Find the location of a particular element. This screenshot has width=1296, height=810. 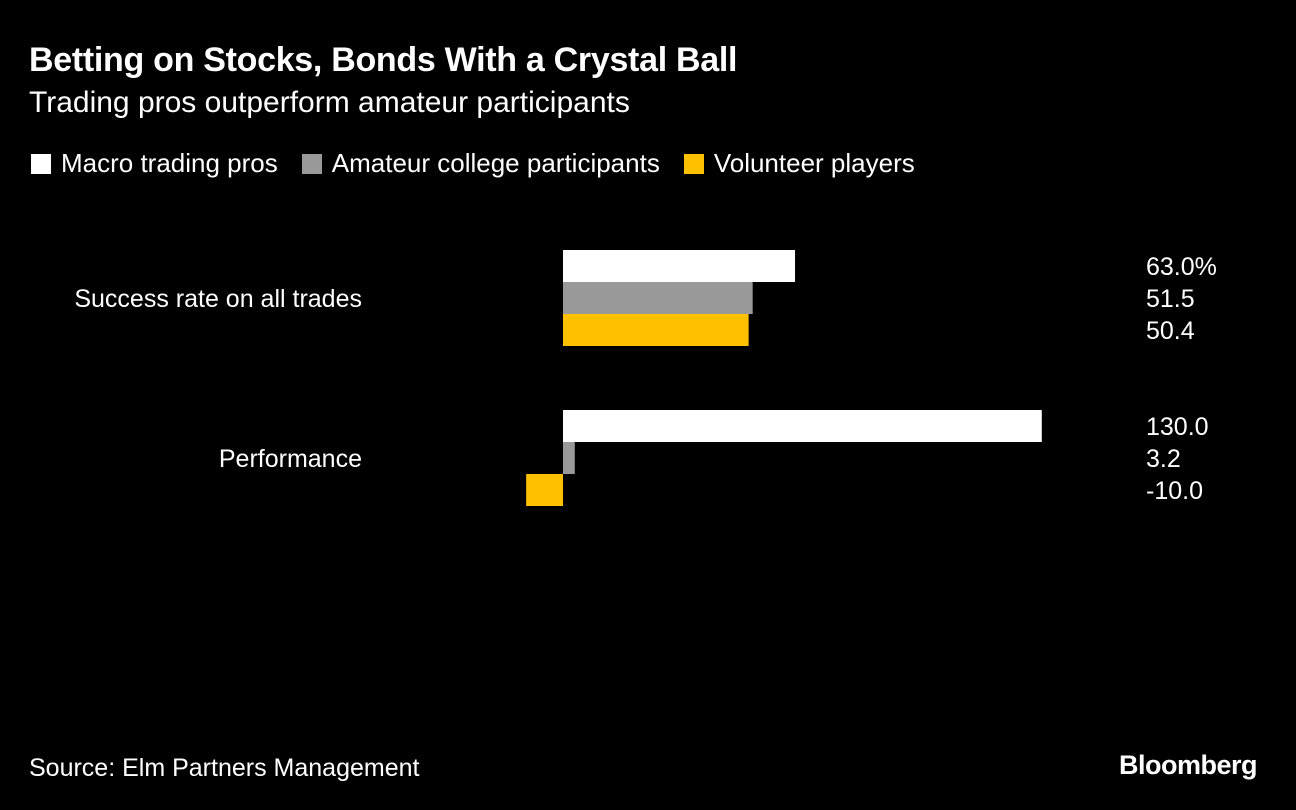

legend-item-amateur: Amateur college participants is located at coordinates (480, 163).